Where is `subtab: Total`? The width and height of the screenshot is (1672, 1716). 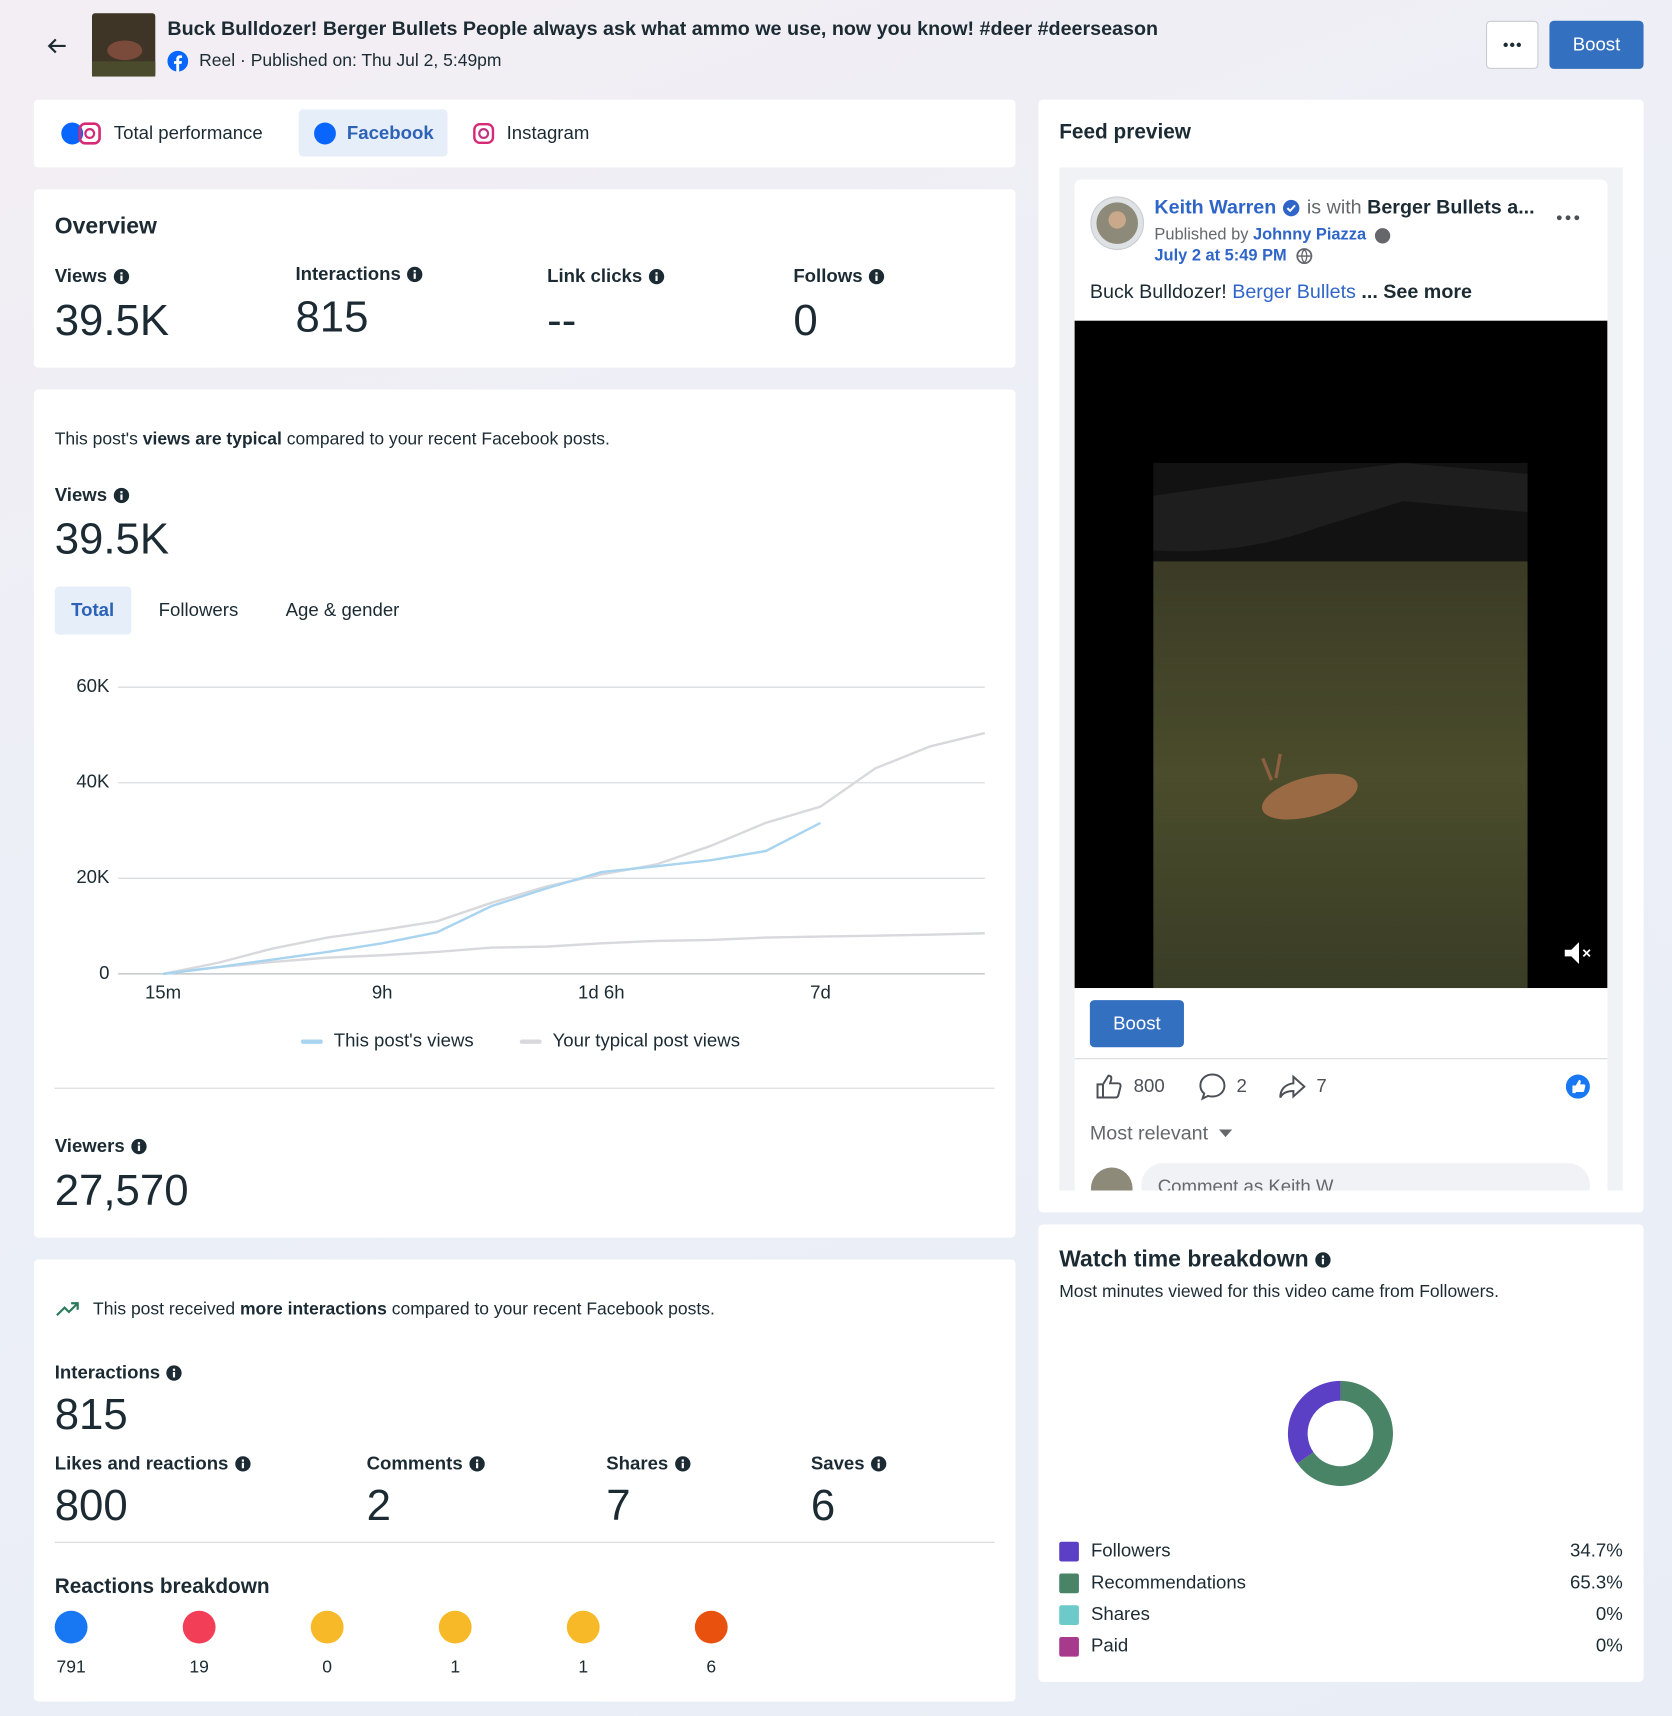
subtab: Total is located at coordinates (93, 610).